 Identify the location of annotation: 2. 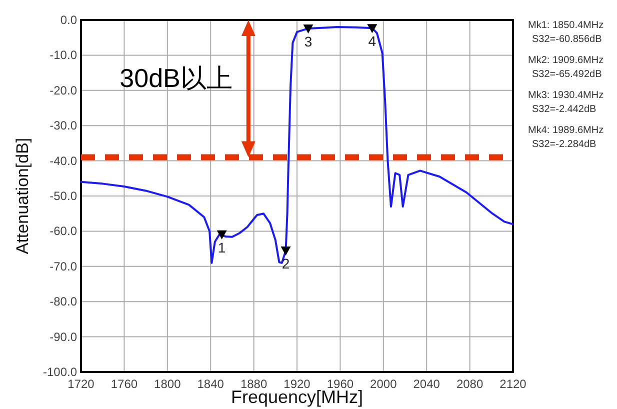
(286, 264).